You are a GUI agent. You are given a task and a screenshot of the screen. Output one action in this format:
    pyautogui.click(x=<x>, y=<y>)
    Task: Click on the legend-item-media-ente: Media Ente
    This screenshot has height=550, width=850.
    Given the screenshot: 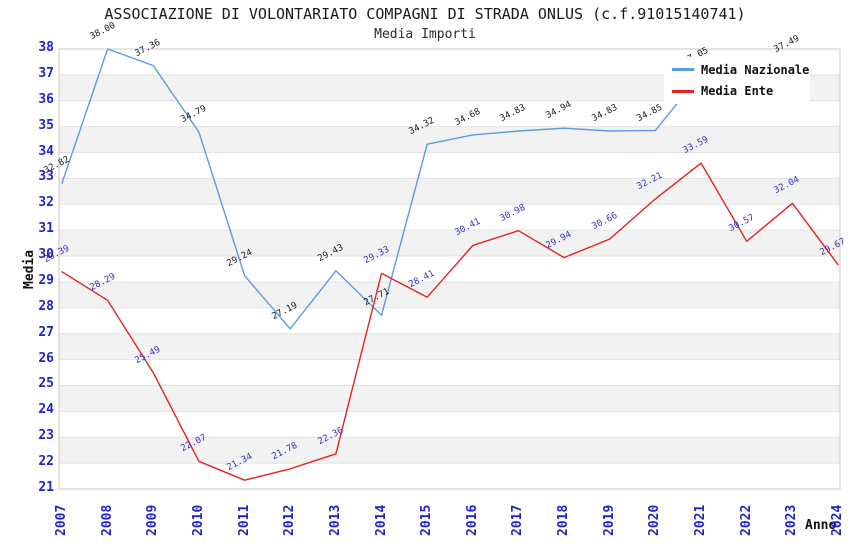 What is the action you would take?
    pyautogui.click(x=741, y=91)
    